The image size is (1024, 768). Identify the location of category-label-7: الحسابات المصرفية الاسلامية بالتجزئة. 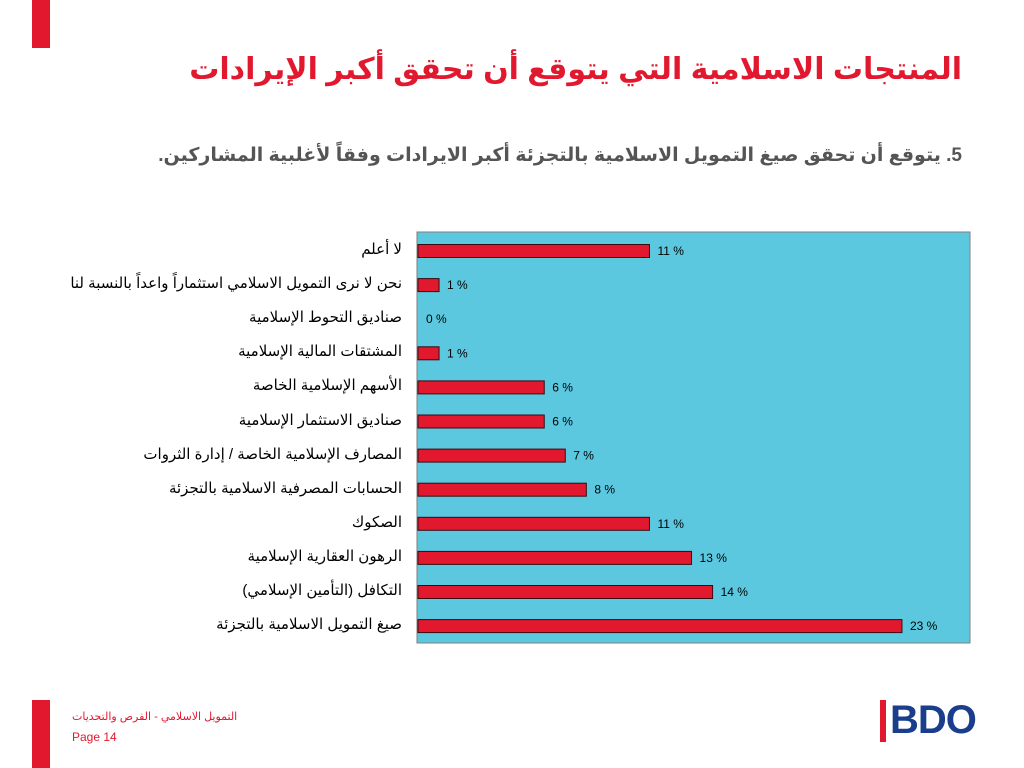
(285, 488).